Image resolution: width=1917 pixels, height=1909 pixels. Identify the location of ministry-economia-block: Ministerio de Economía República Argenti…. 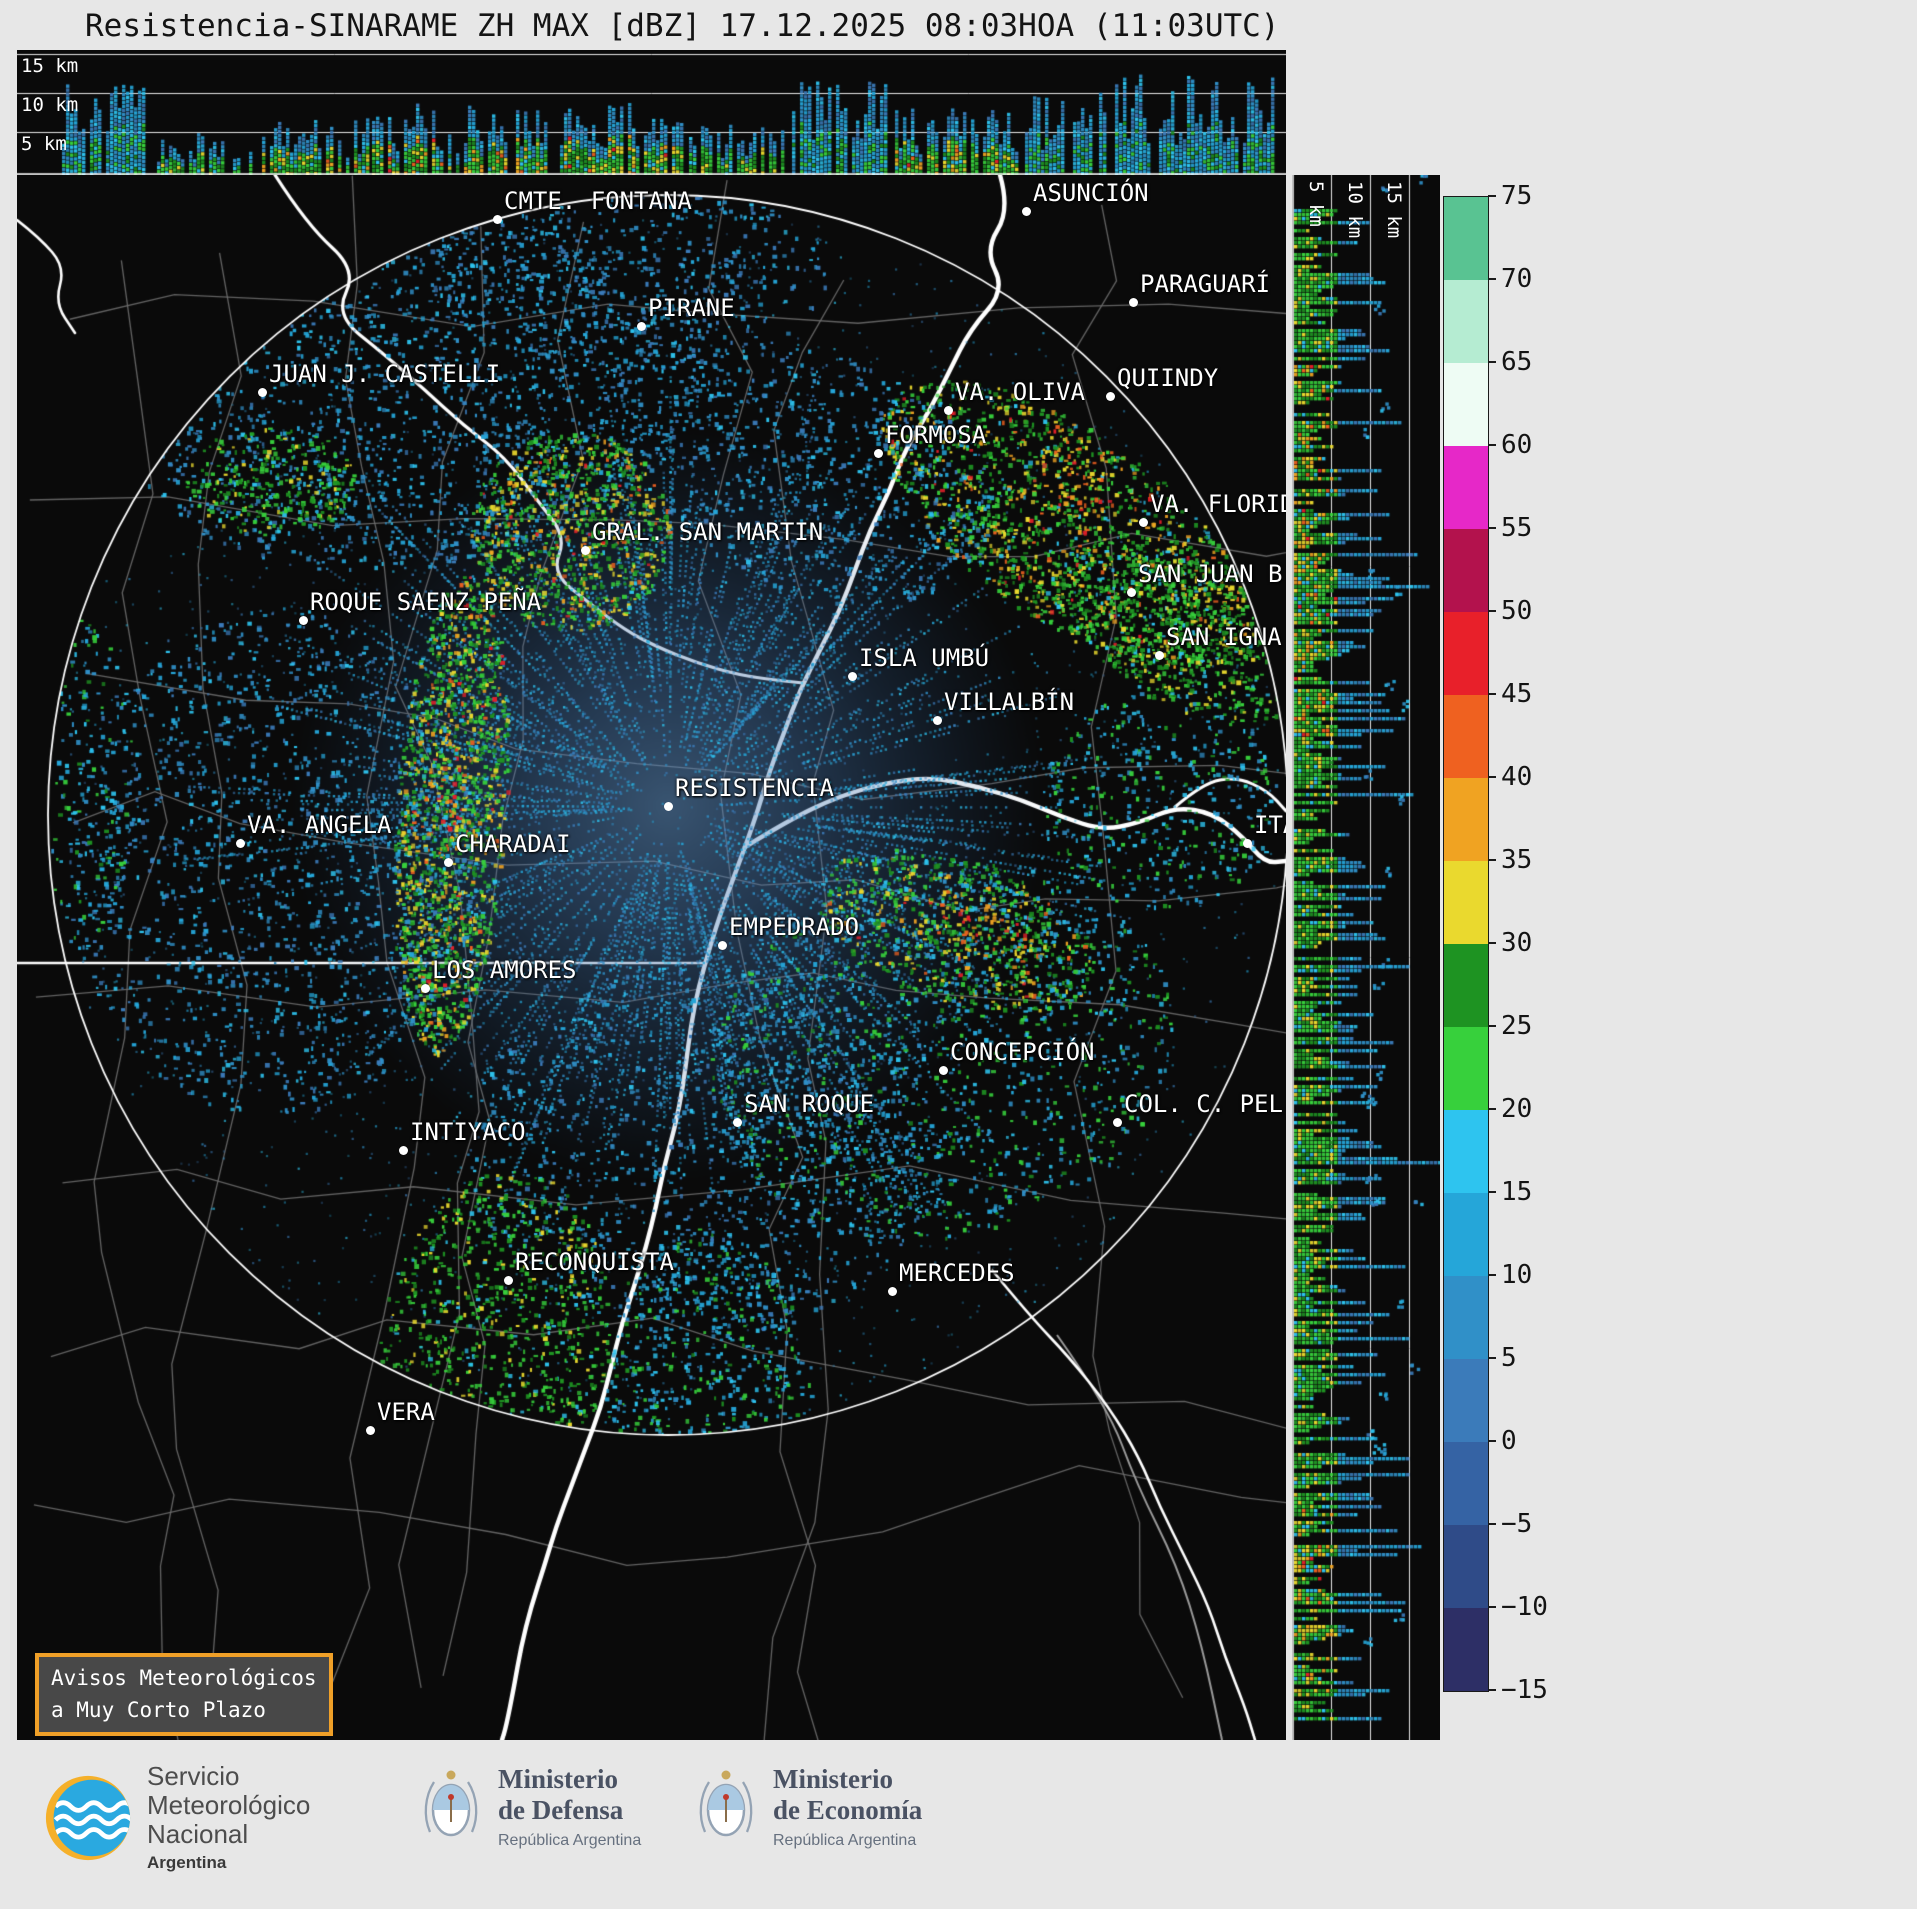
(808, 1807).